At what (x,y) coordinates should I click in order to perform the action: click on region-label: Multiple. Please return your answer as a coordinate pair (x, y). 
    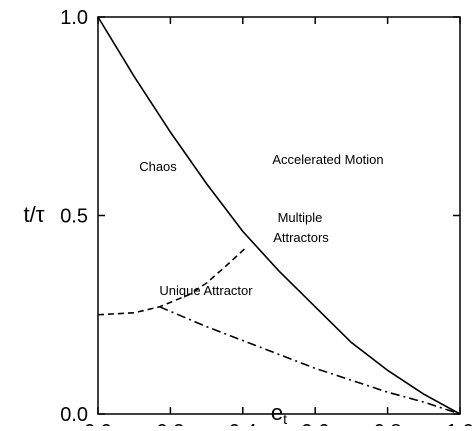
    Looking at the image, I should click on (300, 217).